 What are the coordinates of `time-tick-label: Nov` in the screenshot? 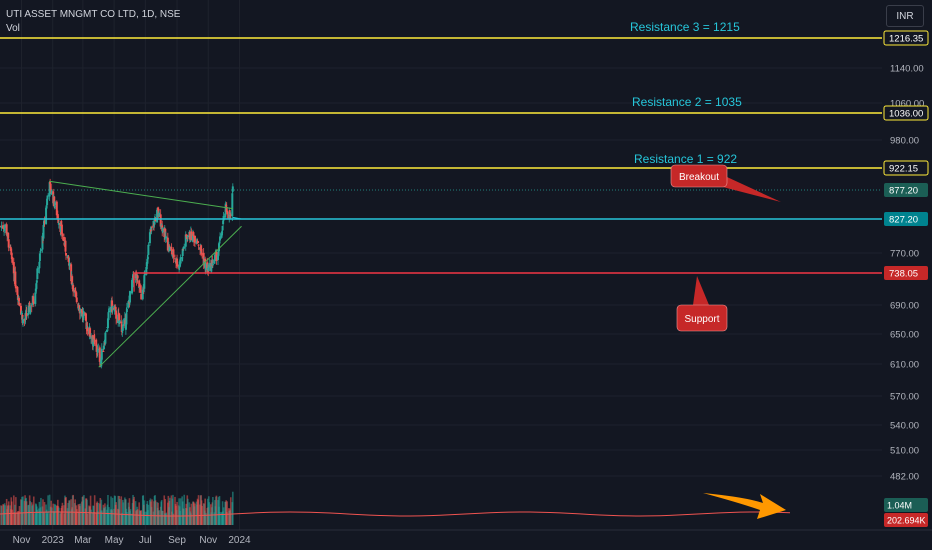 It's located at (22, 540).